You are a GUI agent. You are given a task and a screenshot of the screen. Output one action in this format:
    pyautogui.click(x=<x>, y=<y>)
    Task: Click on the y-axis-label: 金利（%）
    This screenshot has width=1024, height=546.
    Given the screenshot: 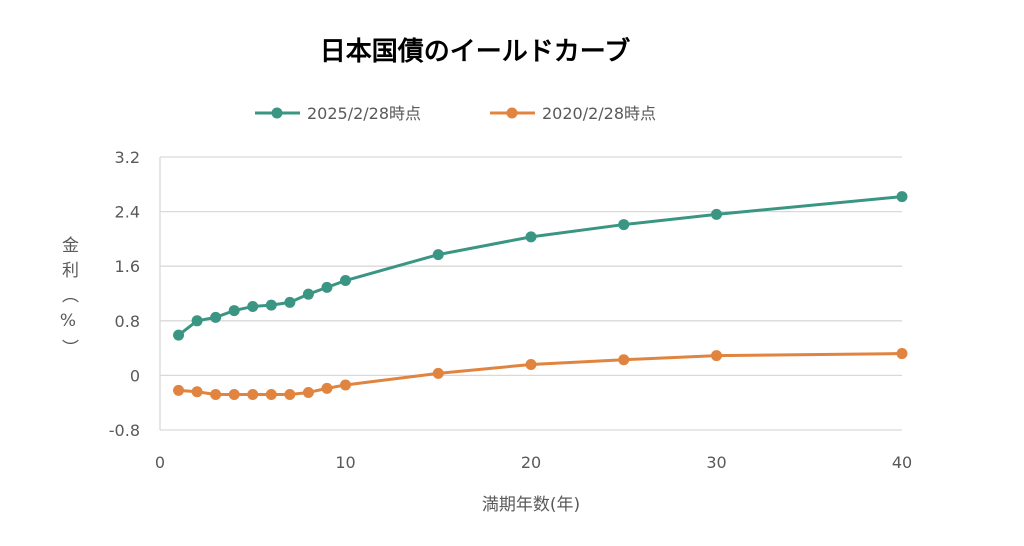 What is the action you would take?
    pyautogui.click(x=68, y=300)
    